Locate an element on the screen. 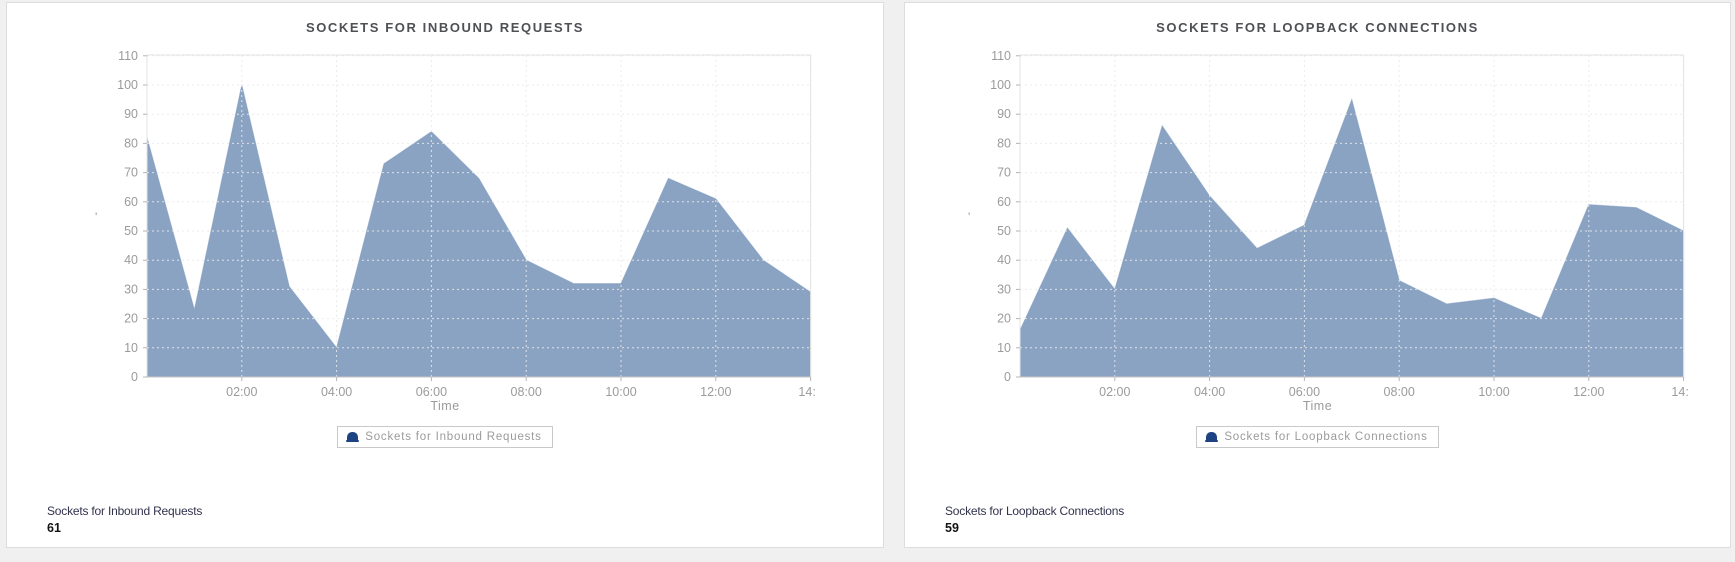 The height and width of the screenshot is (562, 1735). legend-label: Sockets for Loopback Connections is located at coordinates (1326, 437).